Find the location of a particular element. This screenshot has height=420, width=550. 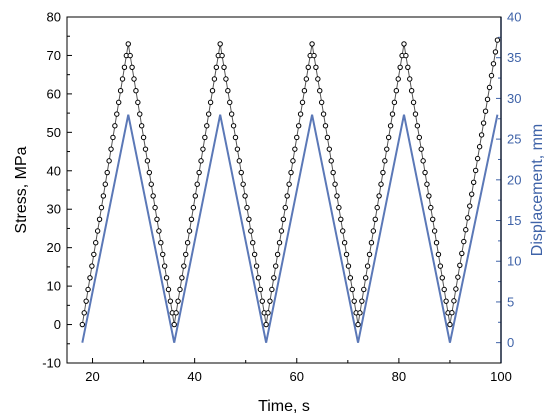

left-tick-label: 80 is located at coordinates (54, 17).